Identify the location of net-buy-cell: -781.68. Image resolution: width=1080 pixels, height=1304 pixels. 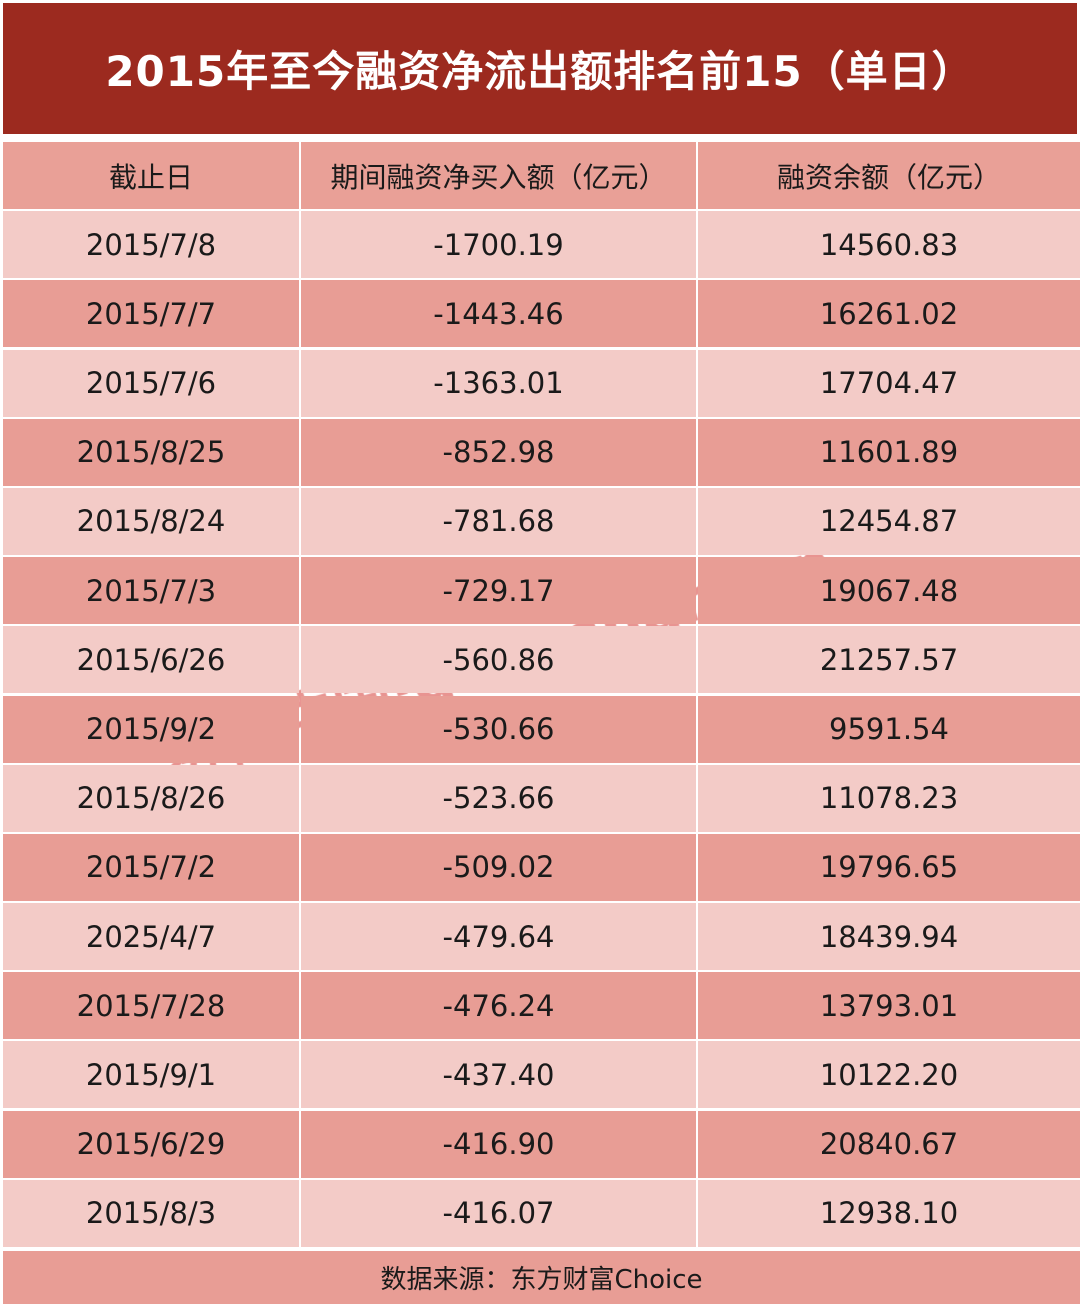
(498, 521).